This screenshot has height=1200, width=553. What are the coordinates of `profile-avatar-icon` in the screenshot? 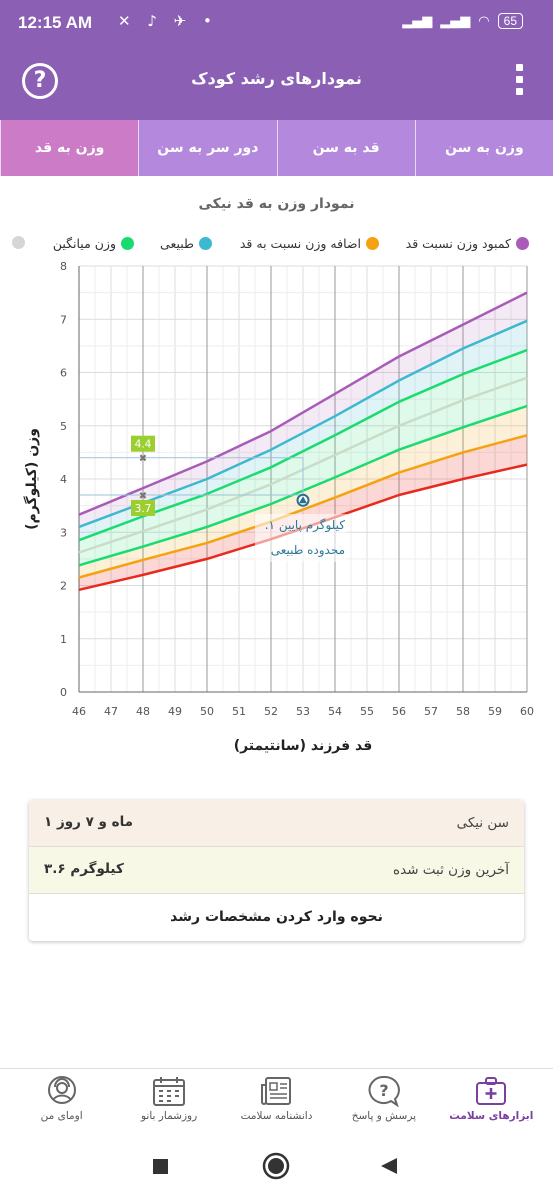 It's located at (61, 1090).